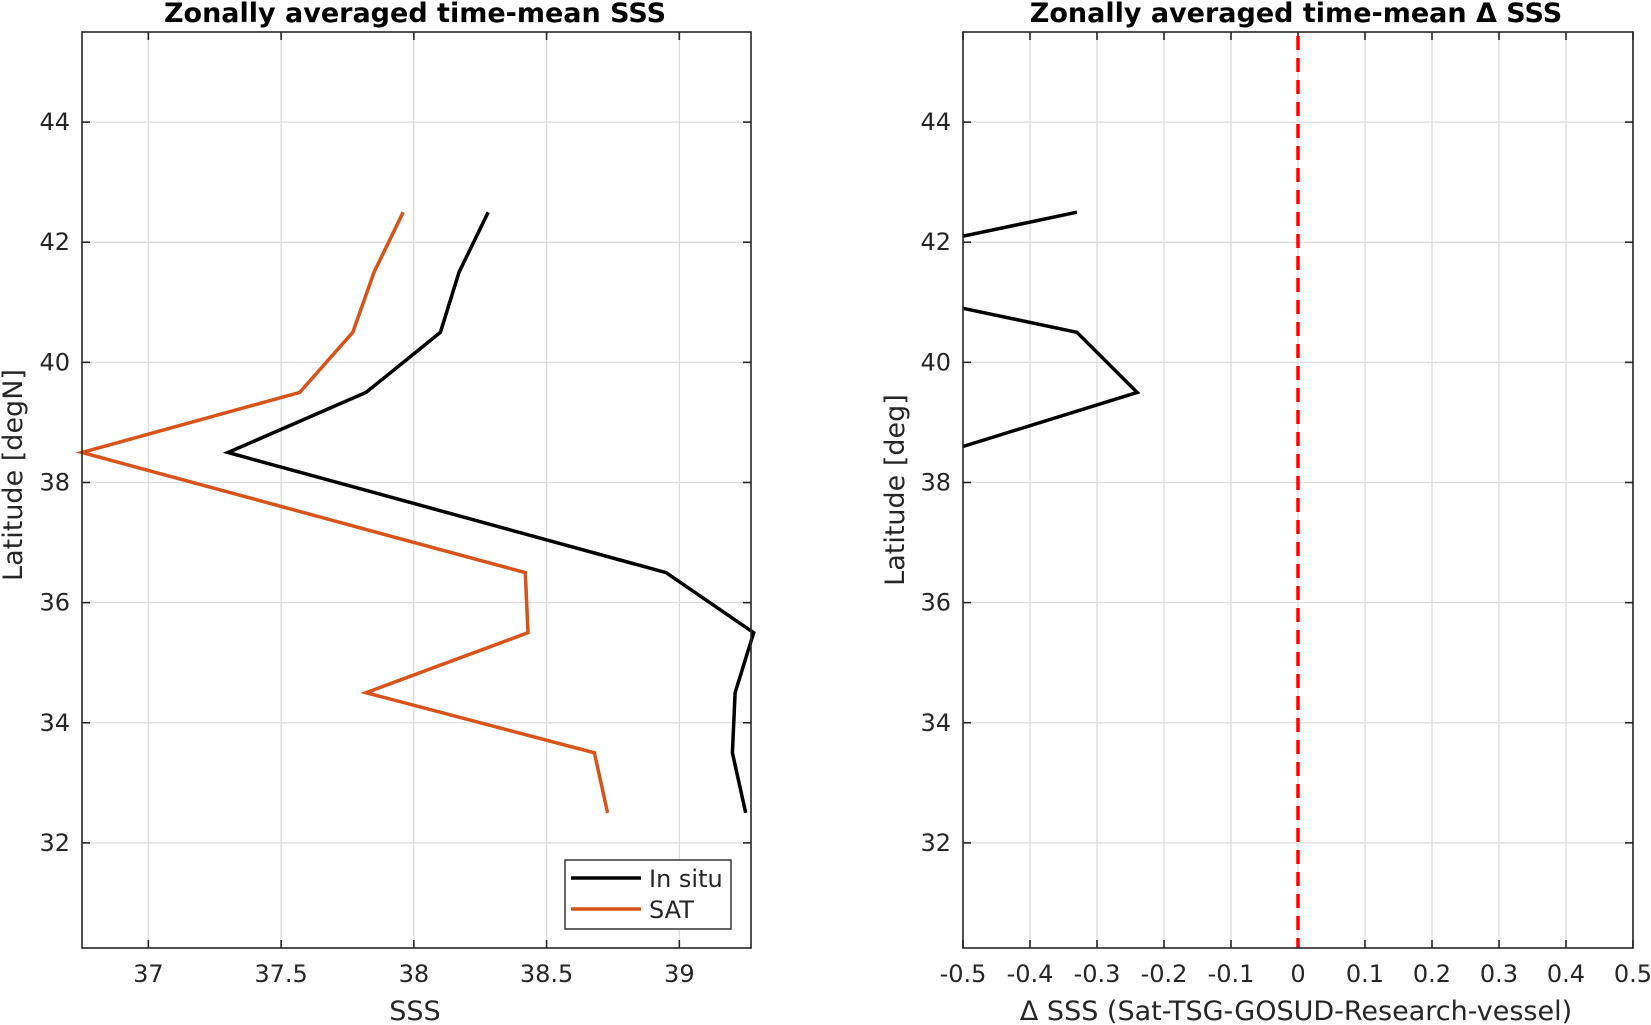 Image resolution: width=1651 pixels, height=1025 pixels. I want to click on legend: In situ SAT, so click(648, 894).